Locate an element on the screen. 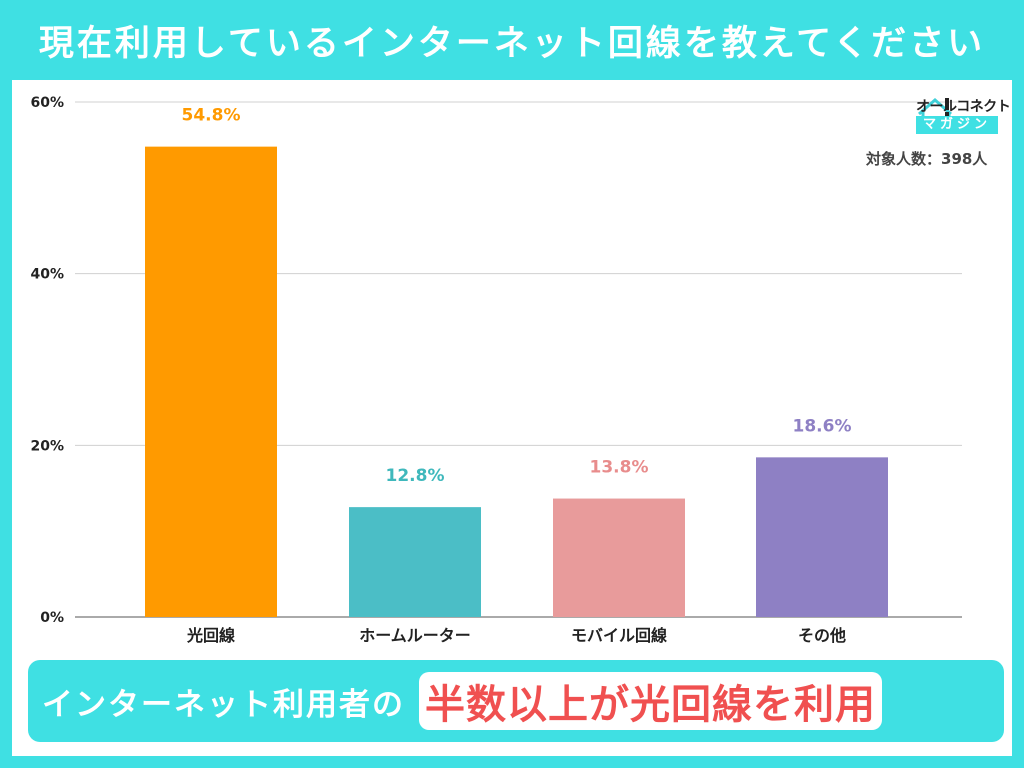  data-label: 12.8% is located at coordinates (415, 476).